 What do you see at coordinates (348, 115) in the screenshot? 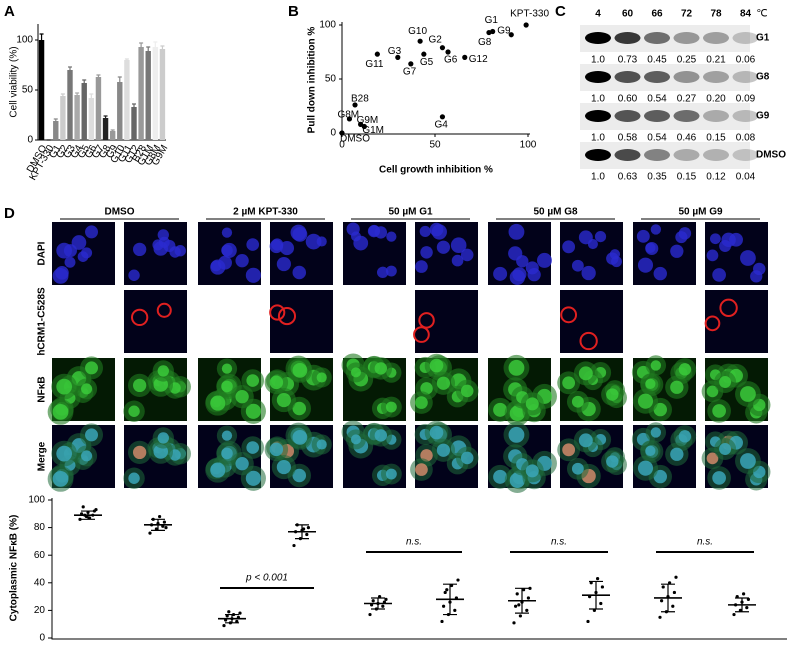
I see `point-label: G8M` at bounding box center [348, 115].